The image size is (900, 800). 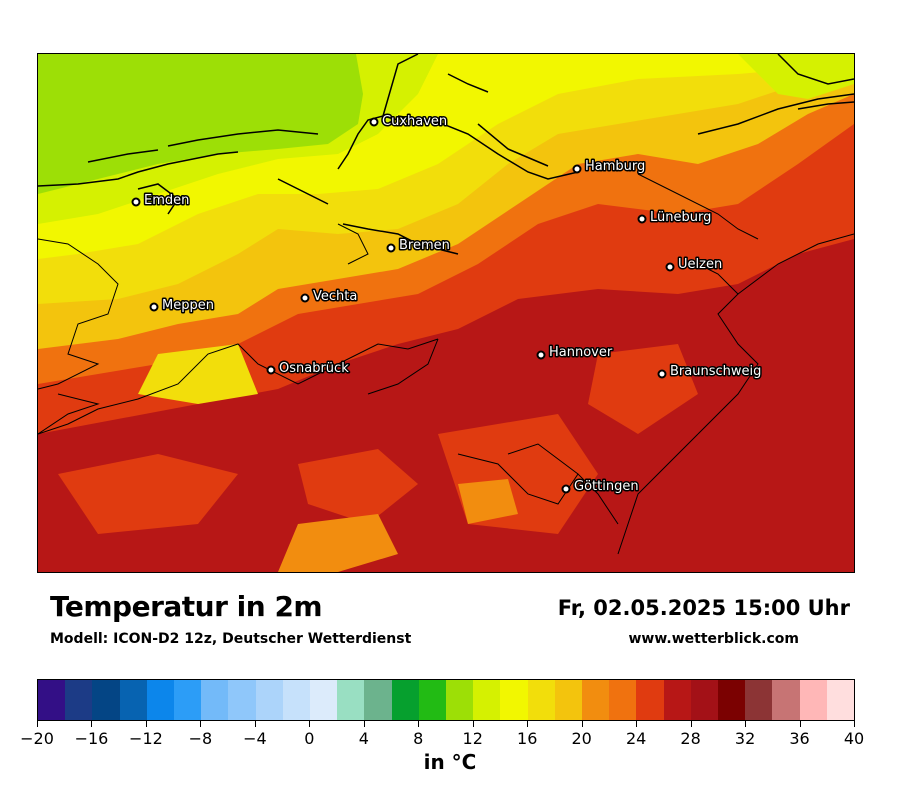 What do you see at coordinates (799, 738) in the screenshot?
I see `legend-tick-label: 36` at bounding box center [799, 738].